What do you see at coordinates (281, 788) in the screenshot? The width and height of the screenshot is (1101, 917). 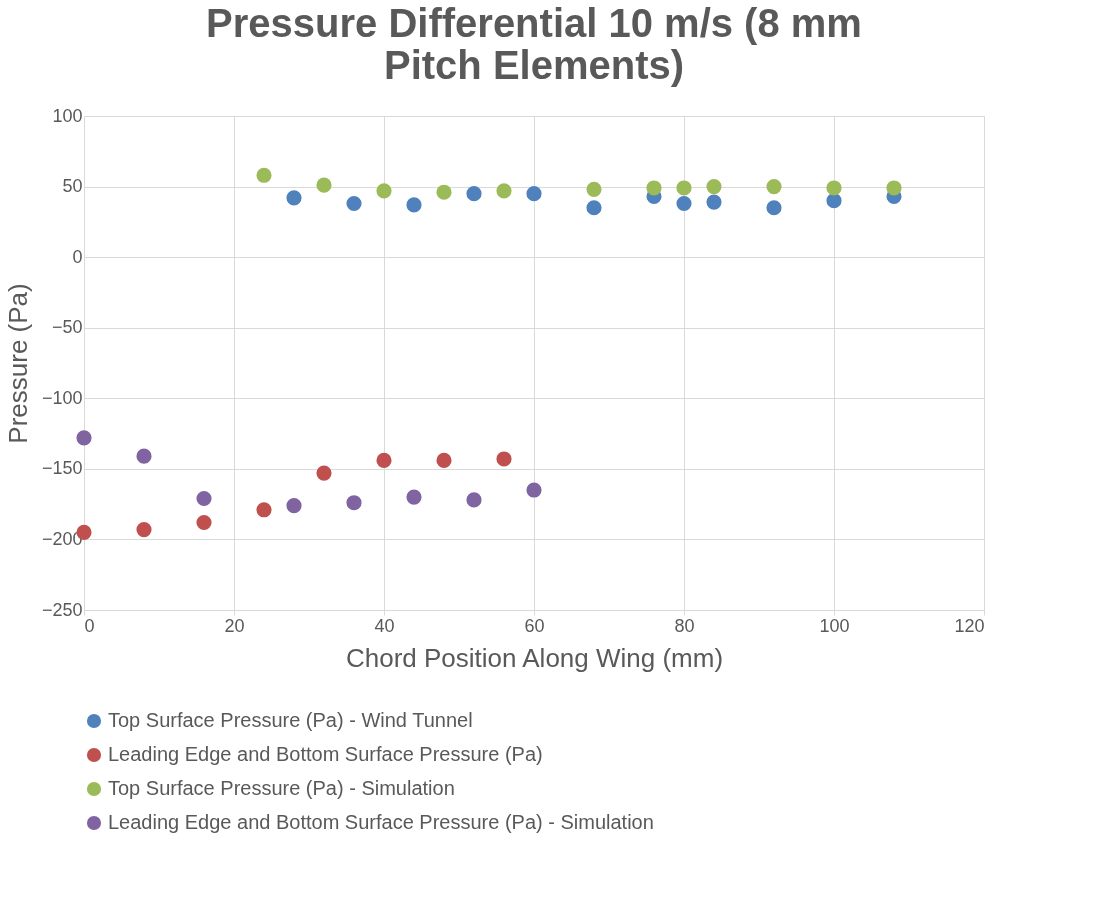 I see `legend-label: Top Surface Pressure (Pa) - Simulation` at bounding box center [281, 788].